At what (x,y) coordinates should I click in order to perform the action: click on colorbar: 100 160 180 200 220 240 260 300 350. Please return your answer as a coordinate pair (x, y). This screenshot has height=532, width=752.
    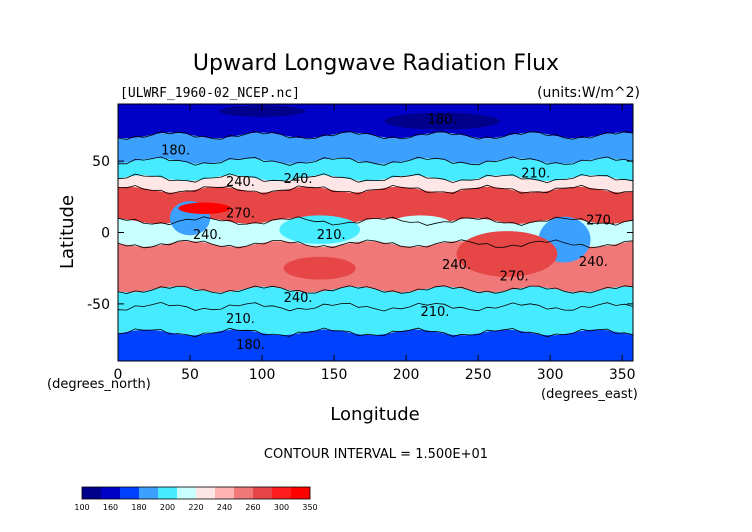
    Looking at the image, I should click on (196, 499).